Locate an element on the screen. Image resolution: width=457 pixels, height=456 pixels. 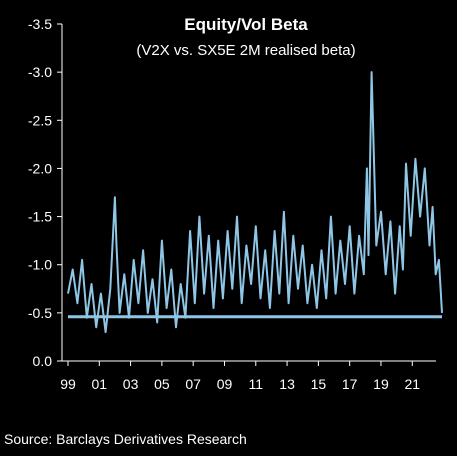
x-tick-label: 99 is located at coordinates (68, 384).